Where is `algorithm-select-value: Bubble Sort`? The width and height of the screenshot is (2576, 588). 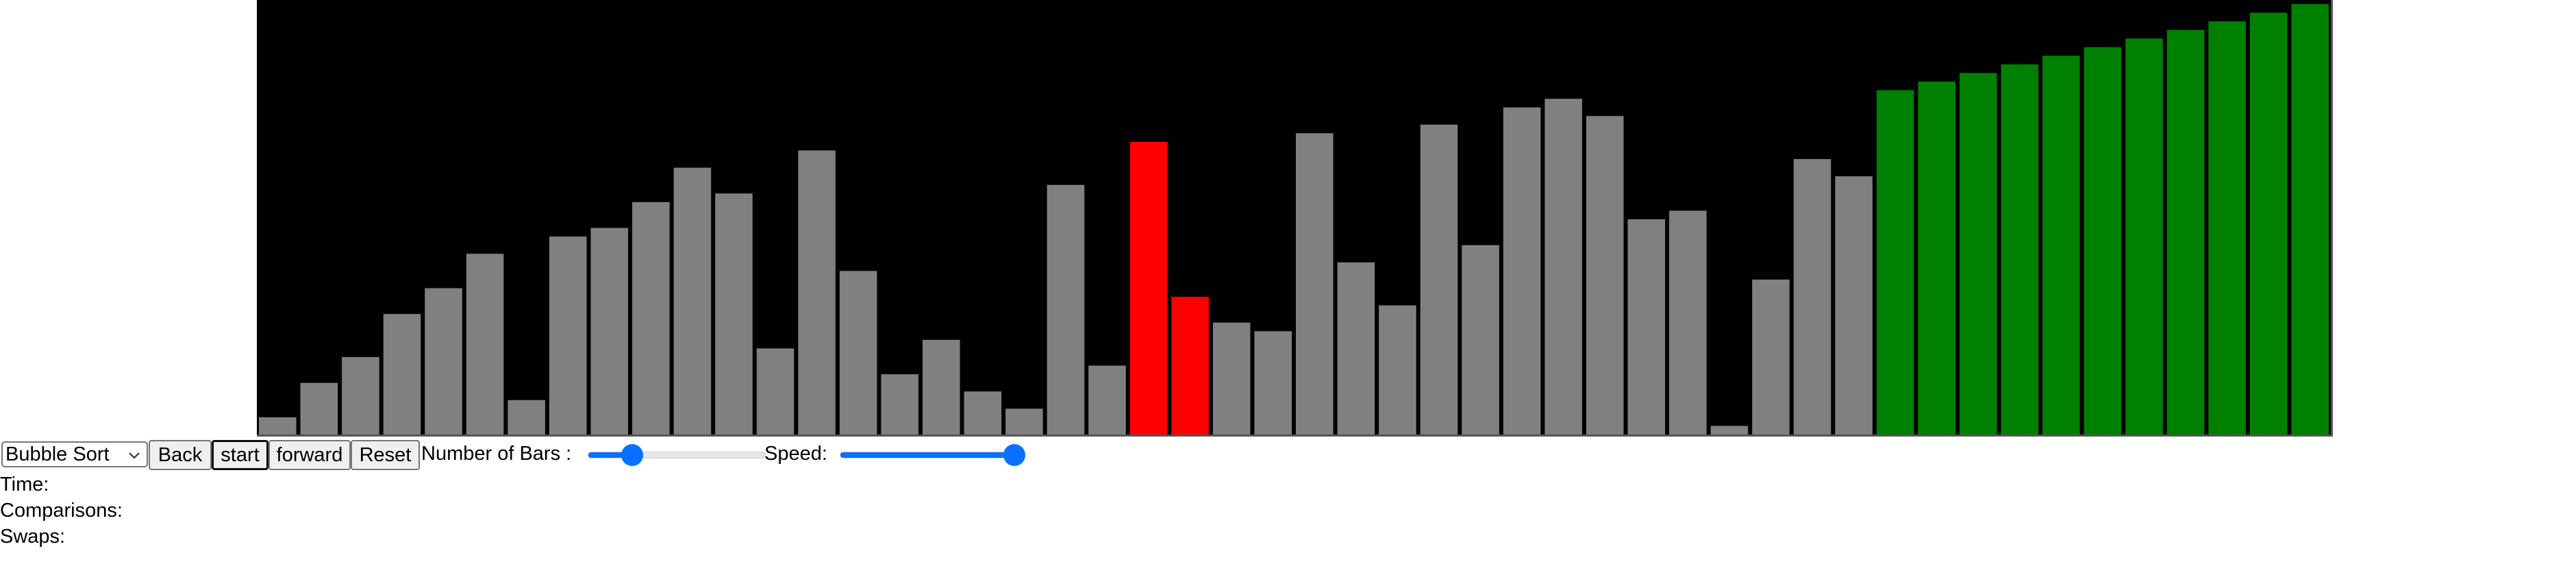 algorithm-select-value: Bubble Sort is located at coordinates (57, 454).